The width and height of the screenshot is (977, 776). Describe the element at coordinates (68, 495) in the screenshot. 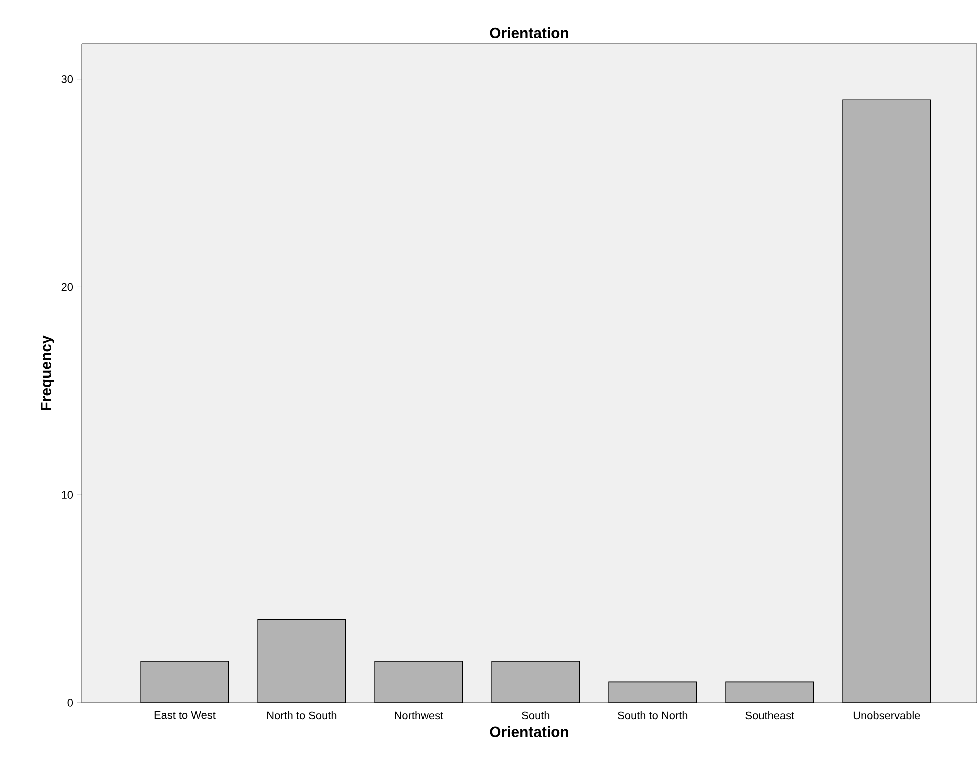

I see `y-tick-label: 10` at that location.